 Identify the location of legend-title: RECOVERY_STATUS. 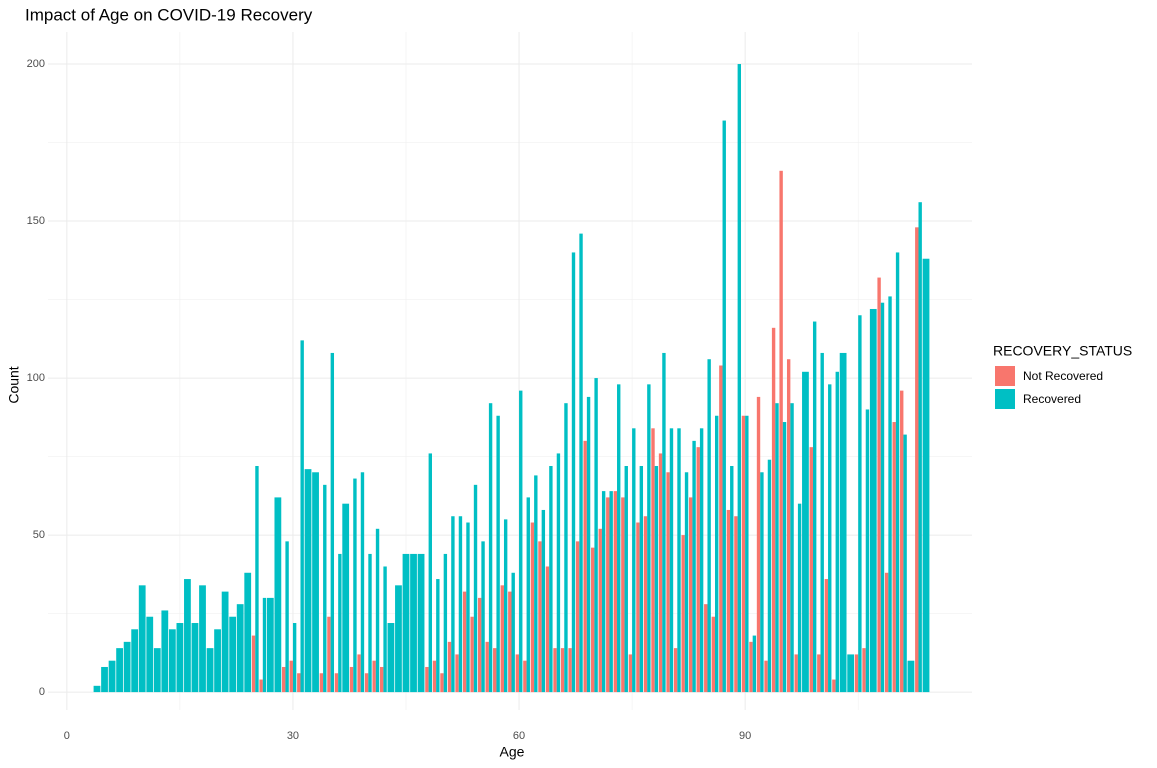
(1062, 351).